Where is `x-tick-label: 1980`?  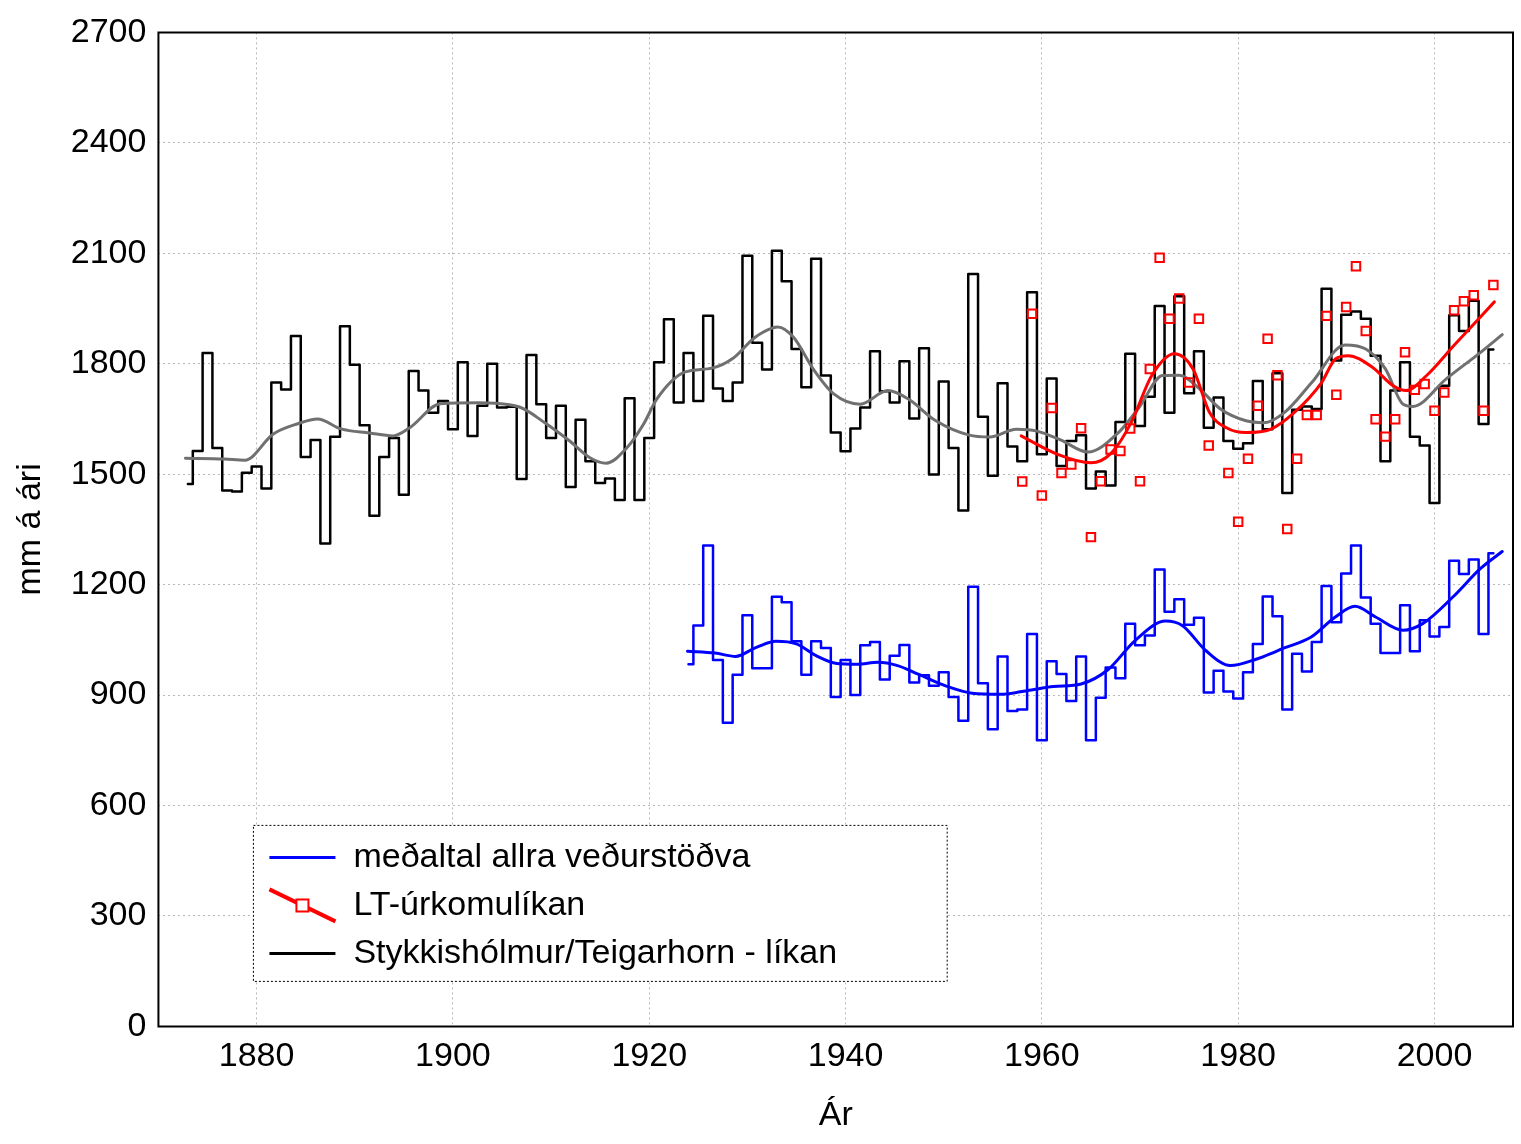
x-tick-label: 1980 is located at coordinates (1238, 1054).